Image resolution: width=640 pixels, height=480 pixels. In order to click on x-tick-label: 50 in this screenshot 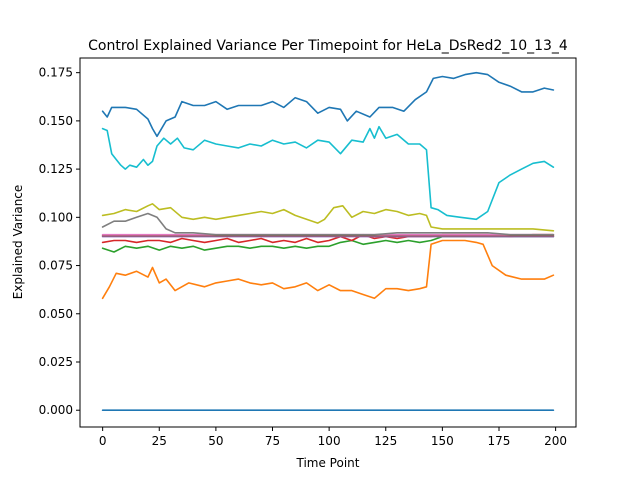, I will do `click(215, 441)`.